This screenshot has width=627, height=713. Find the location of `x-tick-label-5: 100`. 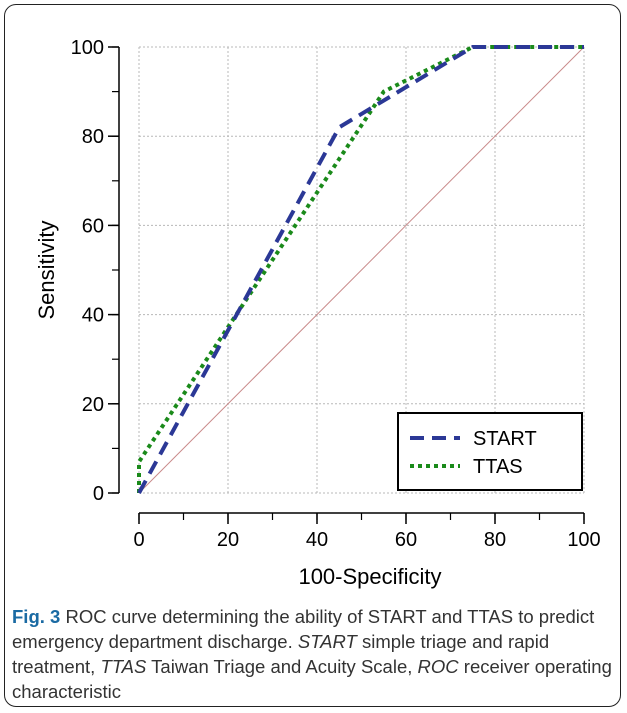

x-tick-label-5: 100 is located at coordinates (583, 540).